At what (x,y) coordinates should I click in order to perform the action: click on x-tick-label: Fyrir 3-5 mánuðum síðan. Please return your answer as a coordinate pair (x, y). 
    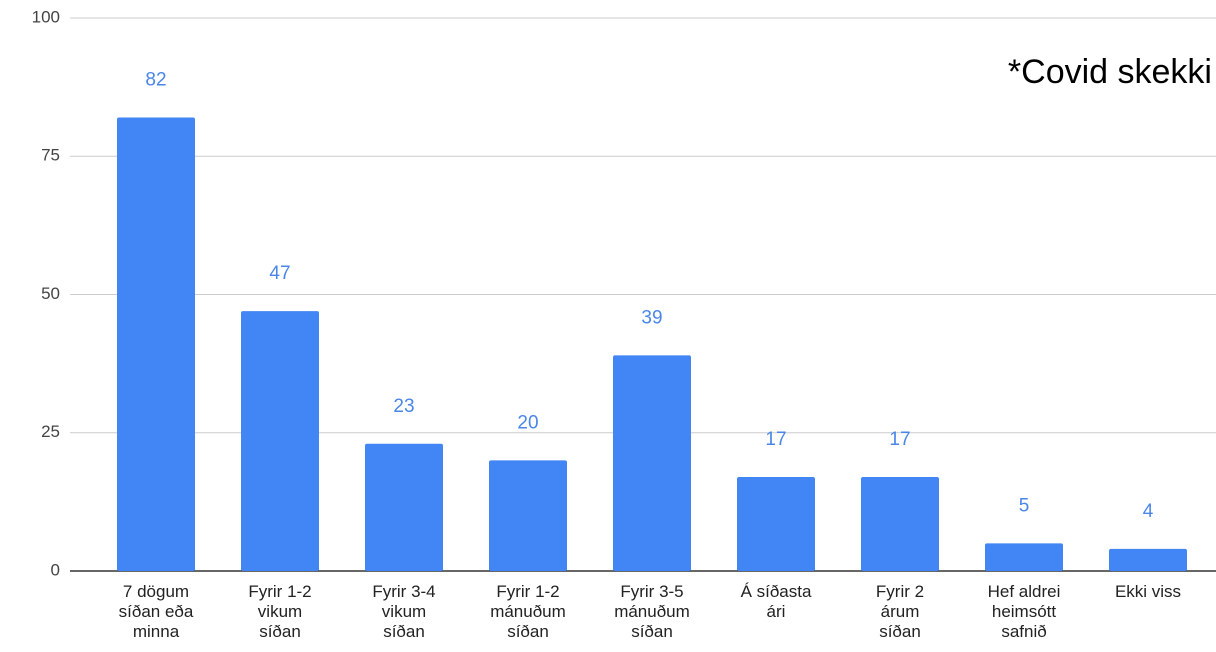
    Looking at the image, I should click on (652, 611).